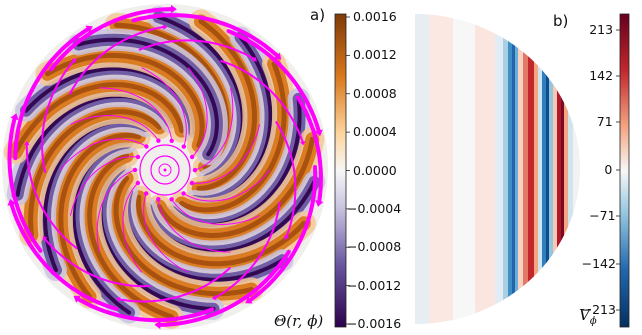  What do you see at coordinates (598, 263) in the screenshot?
I see `colorbar-b-tick-label: −142` at bounding box center [598, 263].